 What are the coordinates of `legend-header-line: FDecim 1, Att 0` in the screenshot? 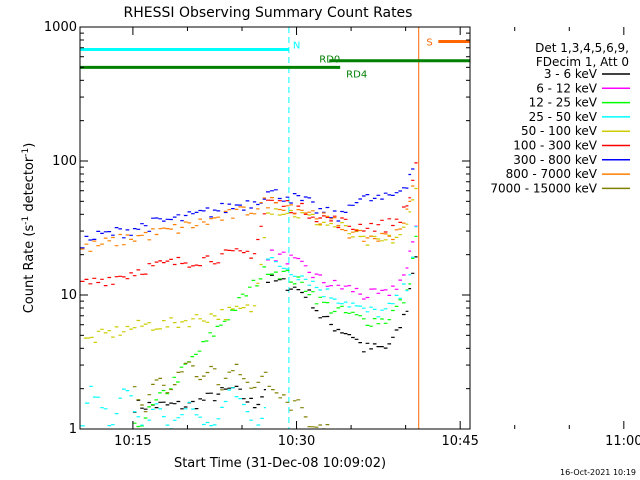 It's located at (582, 62).